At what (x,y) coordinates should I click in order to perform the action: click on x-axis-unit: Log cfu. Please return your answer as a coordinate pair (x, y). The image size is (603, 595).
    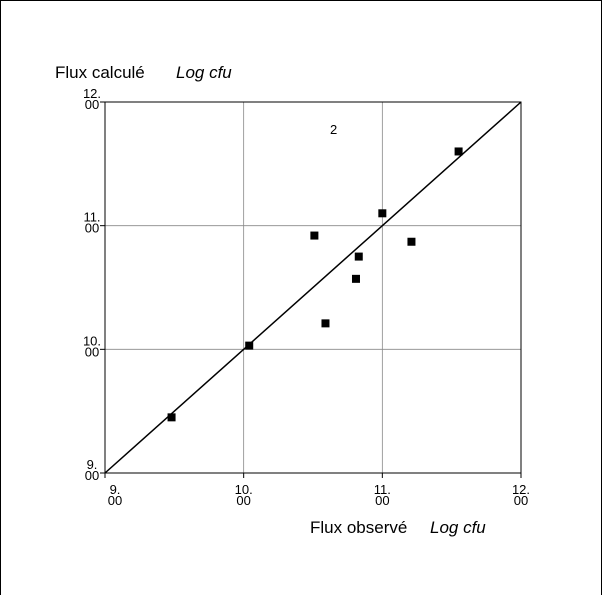
    Looking at the image, I should click on (458, 527).